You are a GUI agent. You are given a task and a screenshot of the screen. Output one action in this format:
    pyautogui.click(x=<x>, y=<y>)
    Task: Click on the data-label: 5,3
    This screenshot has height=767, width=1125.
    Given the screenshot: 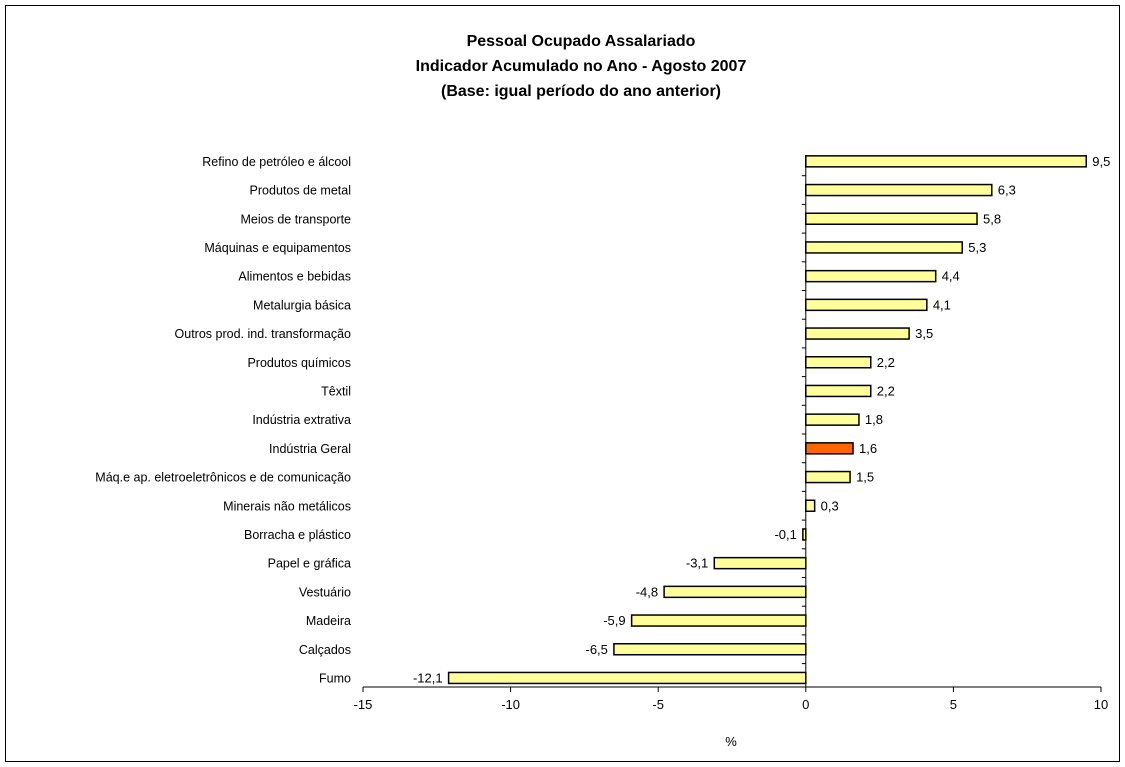 What is the action you would take?
    pyautogui.click(x=977, y=247)
    